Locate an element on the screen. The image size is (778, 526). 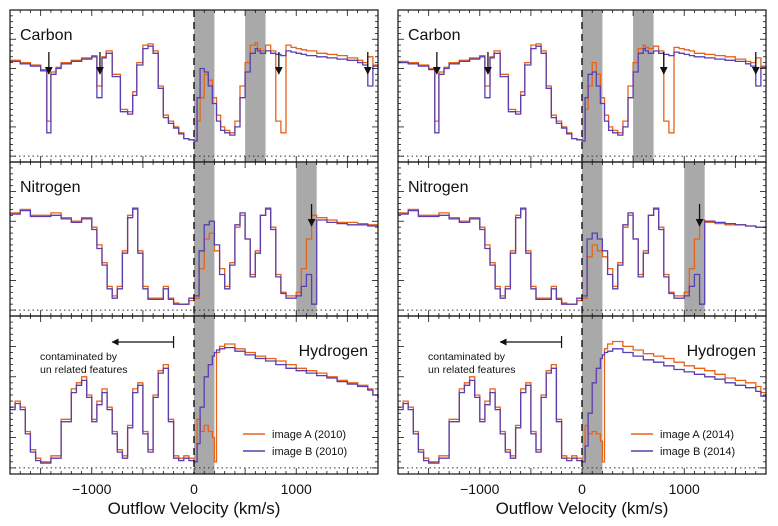
legend-entry: image B (2014) is located at coordinates (697, 452).